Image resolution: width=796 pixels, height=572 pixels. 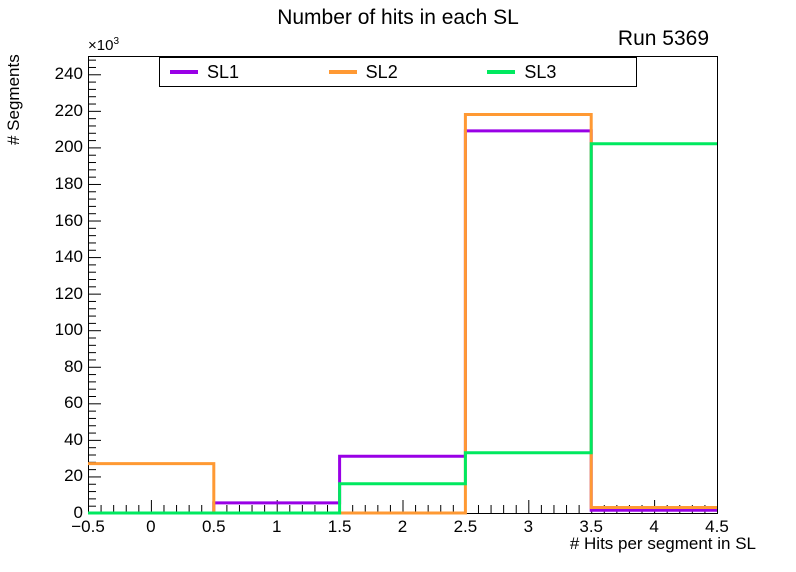 What do you see at coordinates (663, 38) in the screenshot?
I see `run-label: Run 5369` at bounding box center [663, 38].